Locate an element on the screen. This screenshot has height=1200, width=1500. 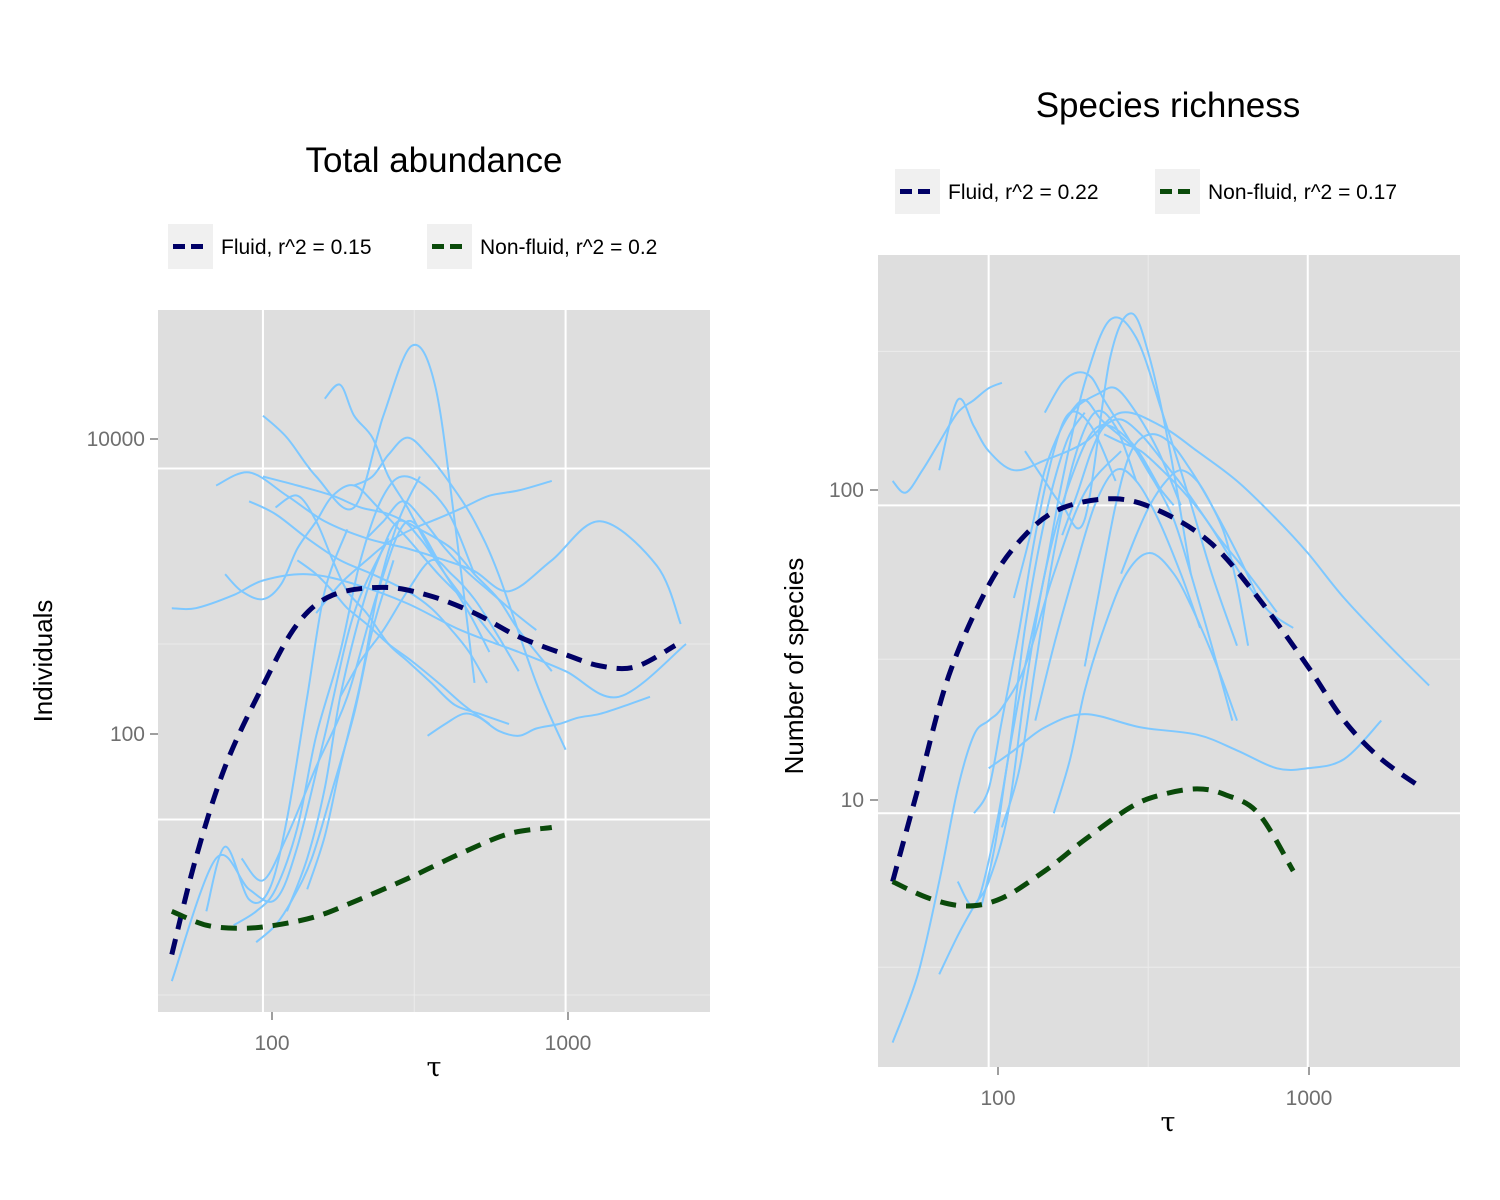
legend-label-non-fluid: Non-fluid, r^2 = 0.2 is located at coordinates (568, 247).